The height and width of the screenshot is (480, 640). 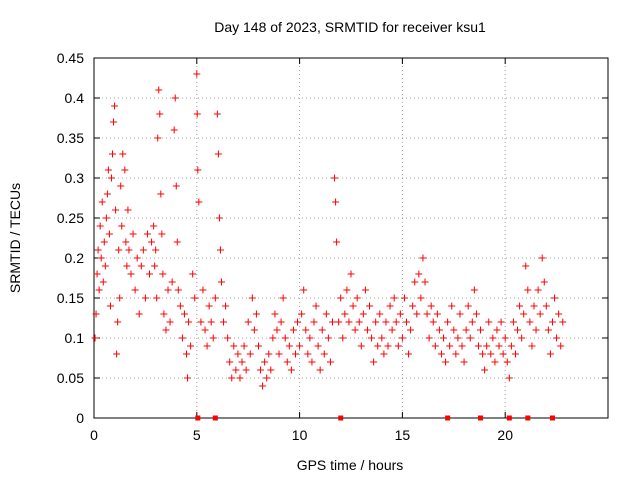 I want to click on y-tick-label: 0.2, so click(x=75, y=258).